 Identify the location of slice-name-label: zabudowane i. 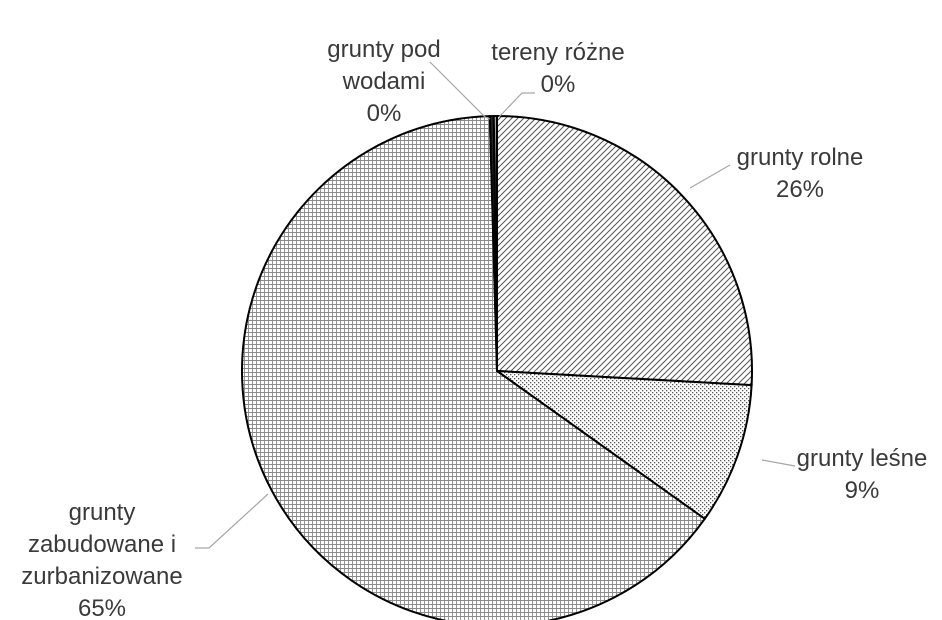
(102, 544).